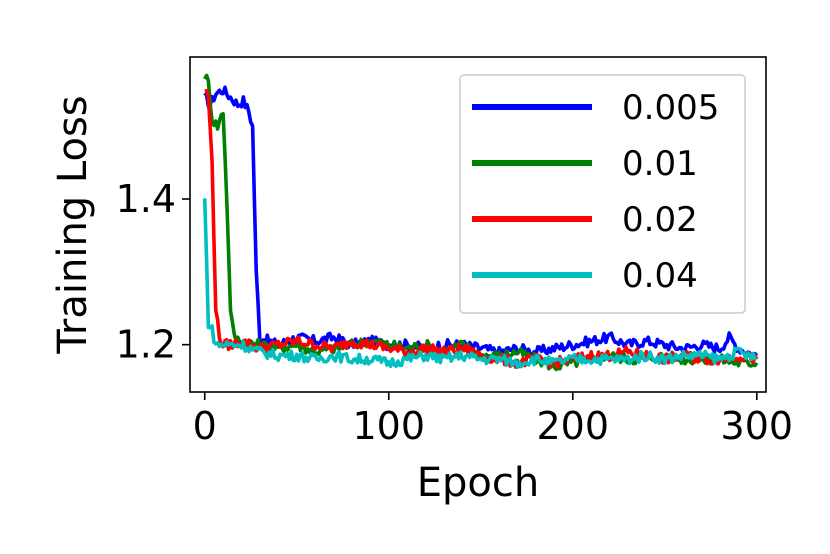 The image size is (830, 554). I want to click on y-tick-label: 1.2, so click(146, 345).